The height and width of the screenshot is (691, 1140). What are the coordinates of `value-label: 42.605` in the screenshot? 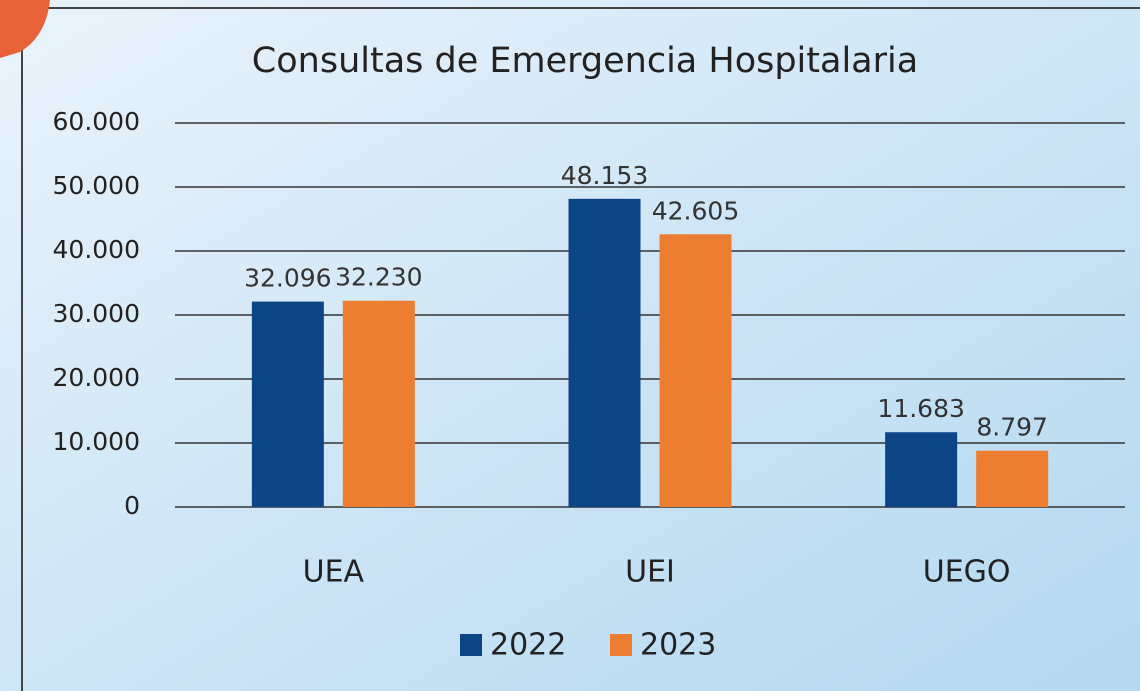 It's located at (695, 210).